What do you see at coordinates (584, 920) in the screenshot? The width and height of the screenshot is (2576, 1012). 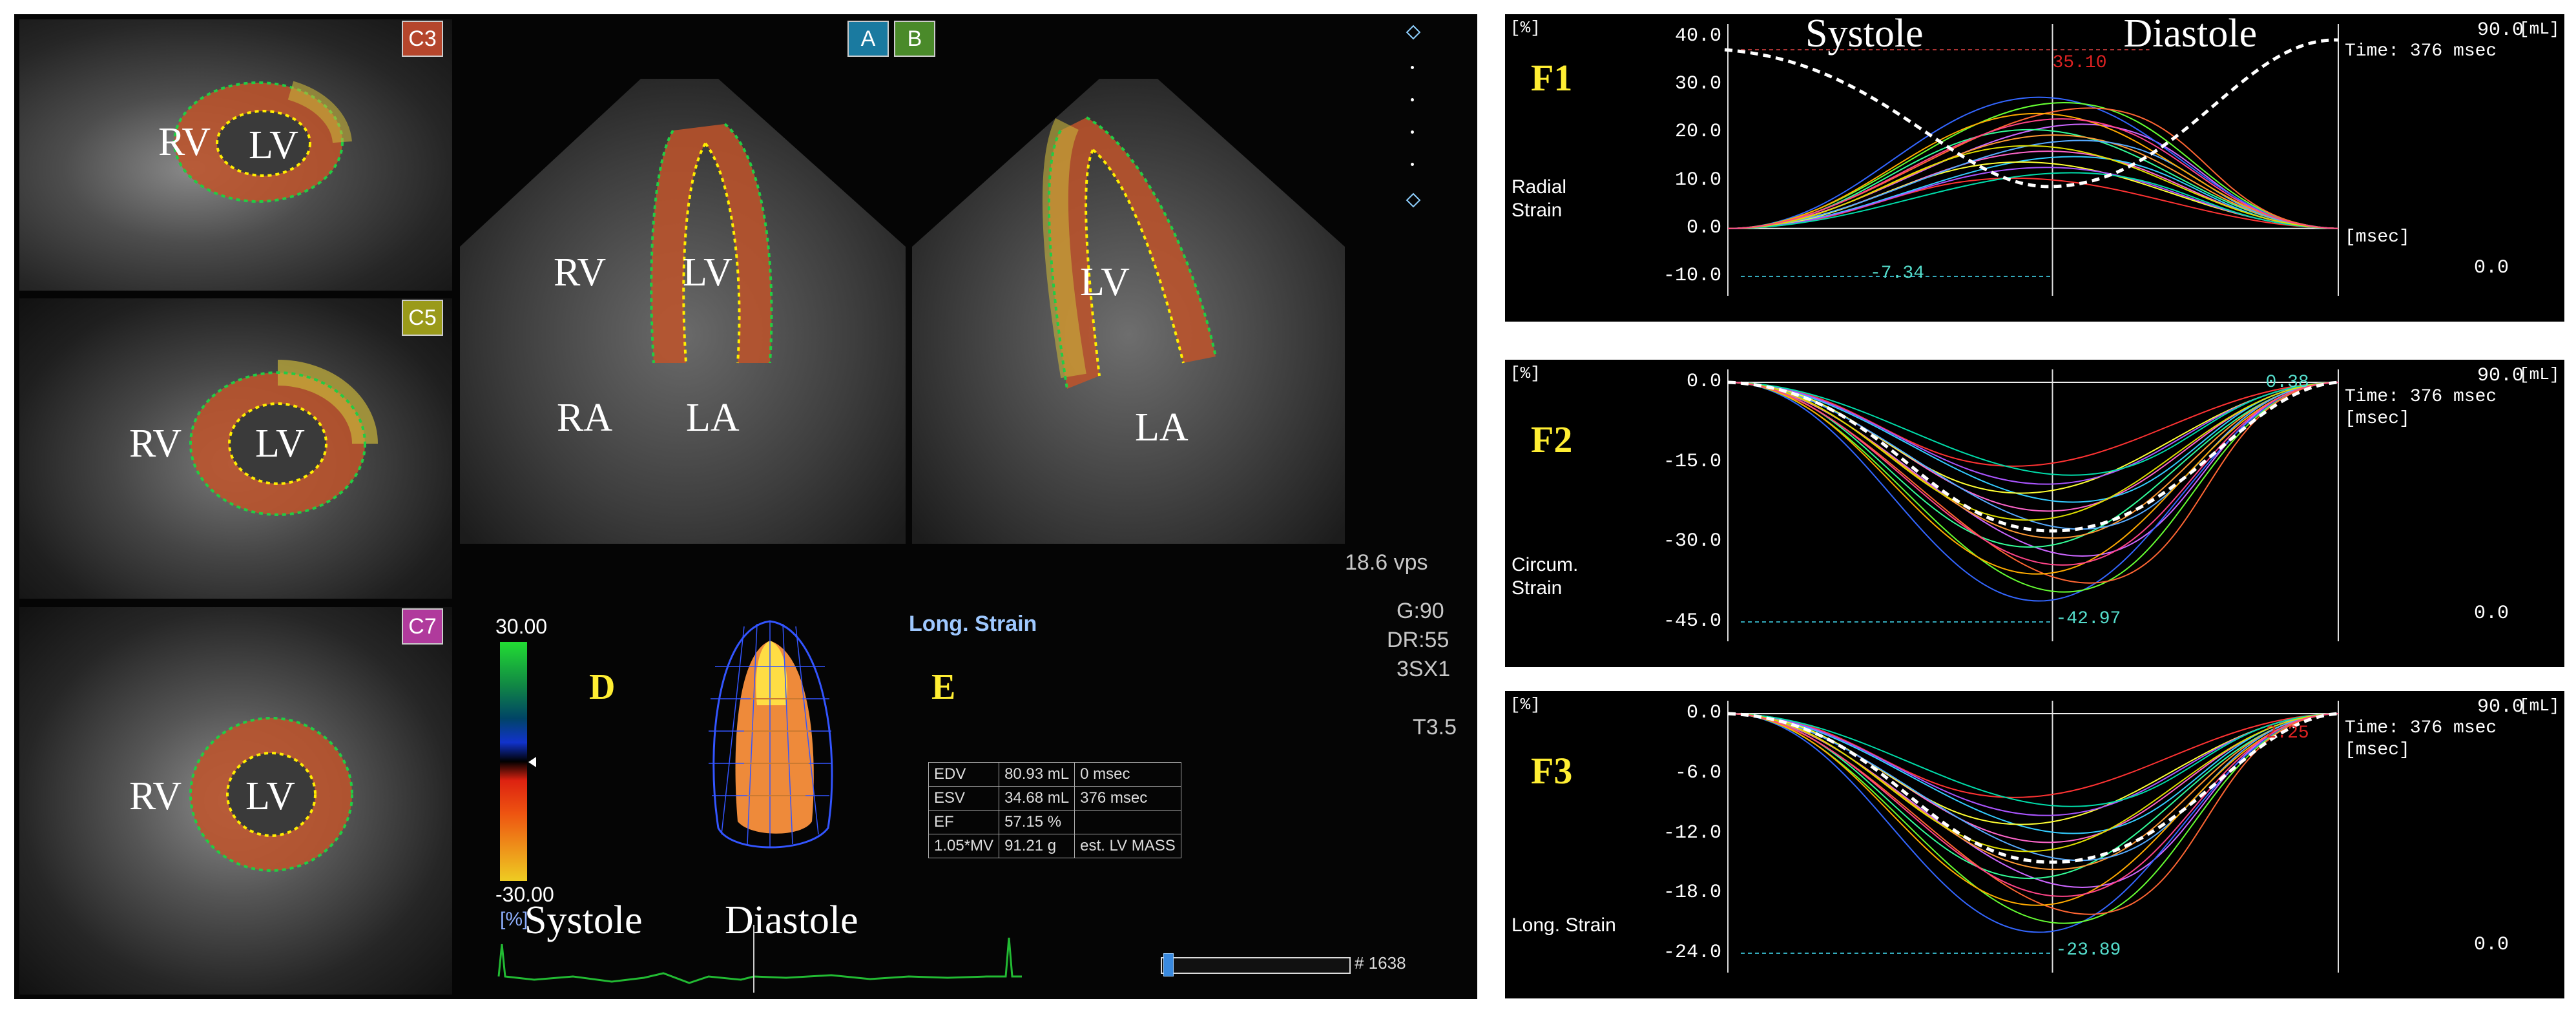 I see `systole-label: Systole` at bounding box center [584, 920].